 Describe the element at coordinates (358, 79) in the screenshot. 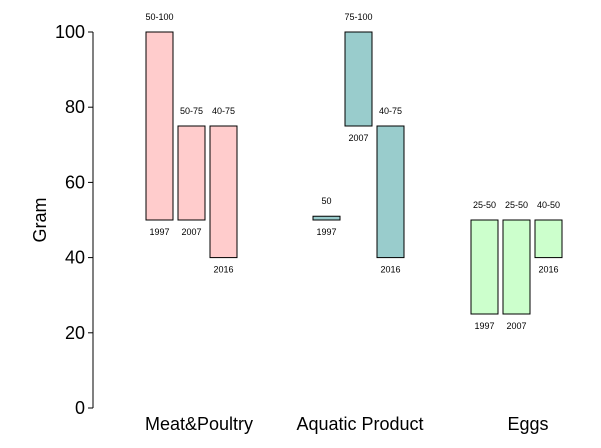

I see `bar-1-2007` at that location.